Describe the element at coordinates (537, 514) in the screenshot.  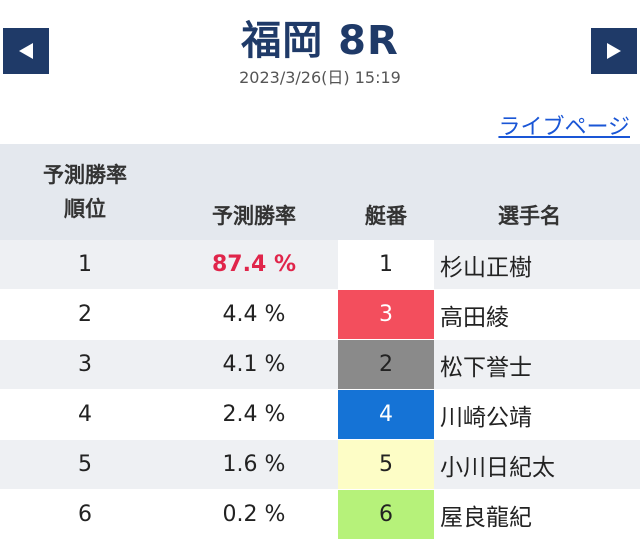
I see `racer-name-cell: 屋良龍紀` at that location.